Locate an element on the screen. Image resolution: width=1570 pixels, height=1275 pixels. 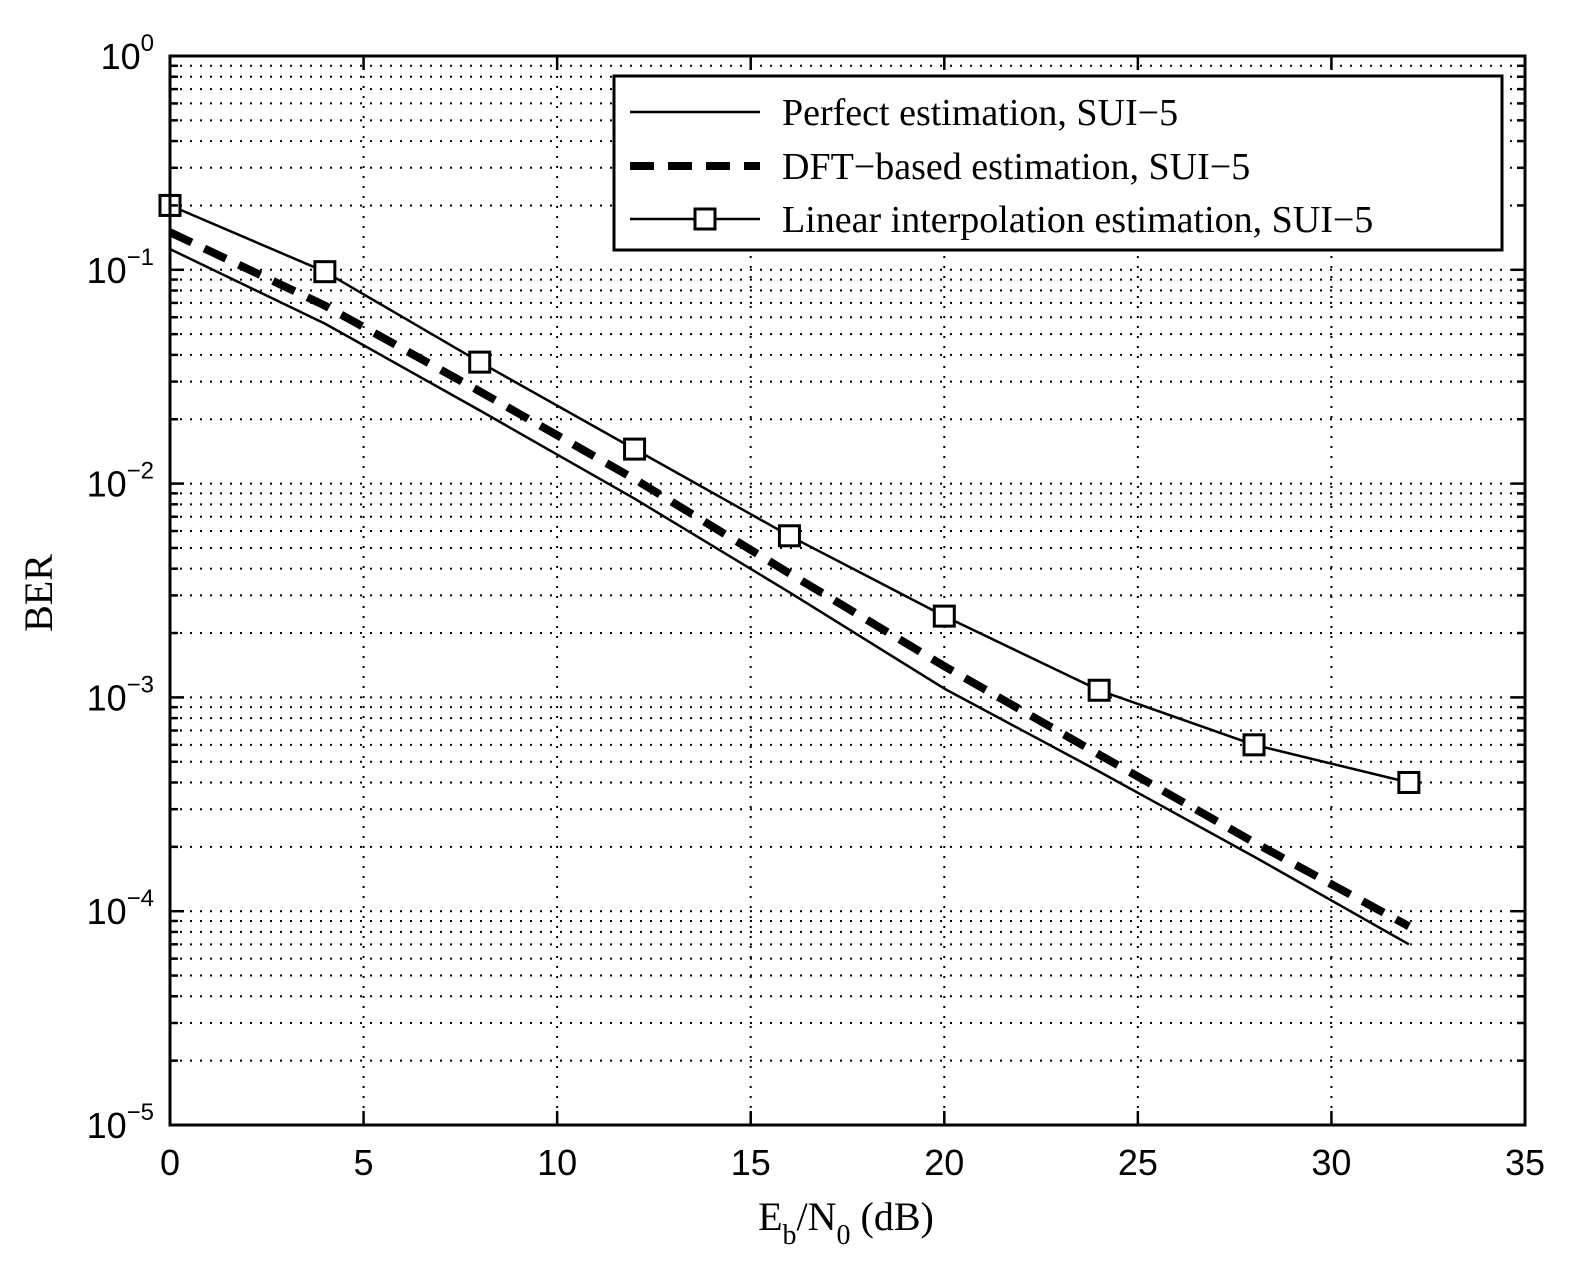
x-axis-label: Eb/N0 (dB) is located at coordinates (846, 1222).